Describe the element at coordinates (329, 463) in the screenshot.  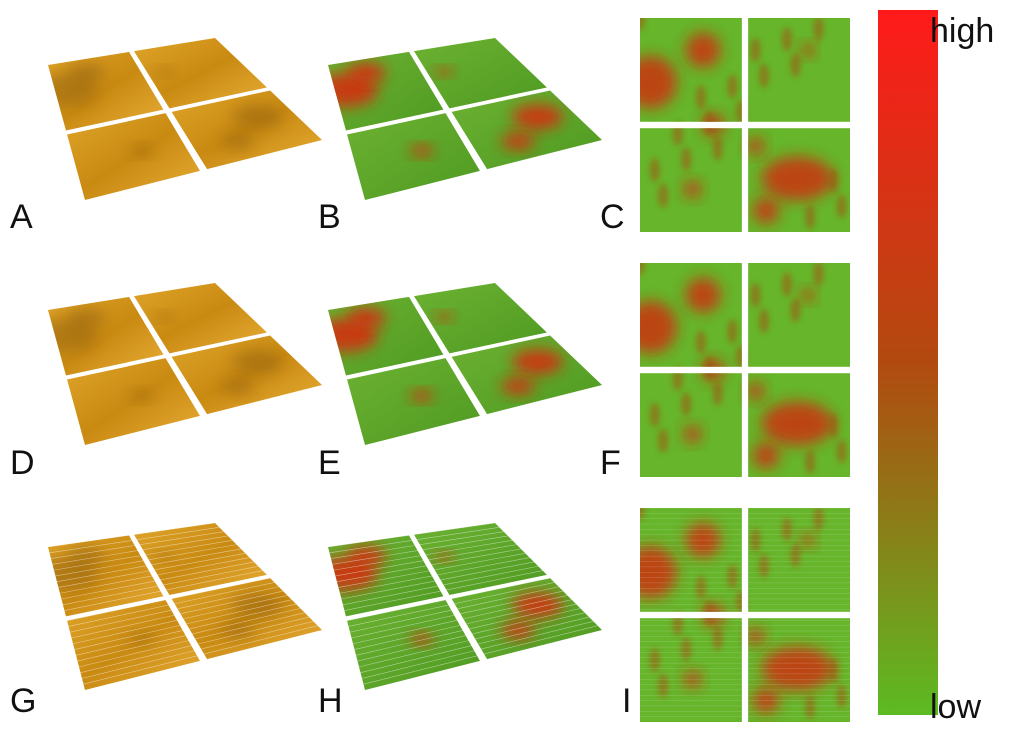
I see `panel-label: E` at that location.